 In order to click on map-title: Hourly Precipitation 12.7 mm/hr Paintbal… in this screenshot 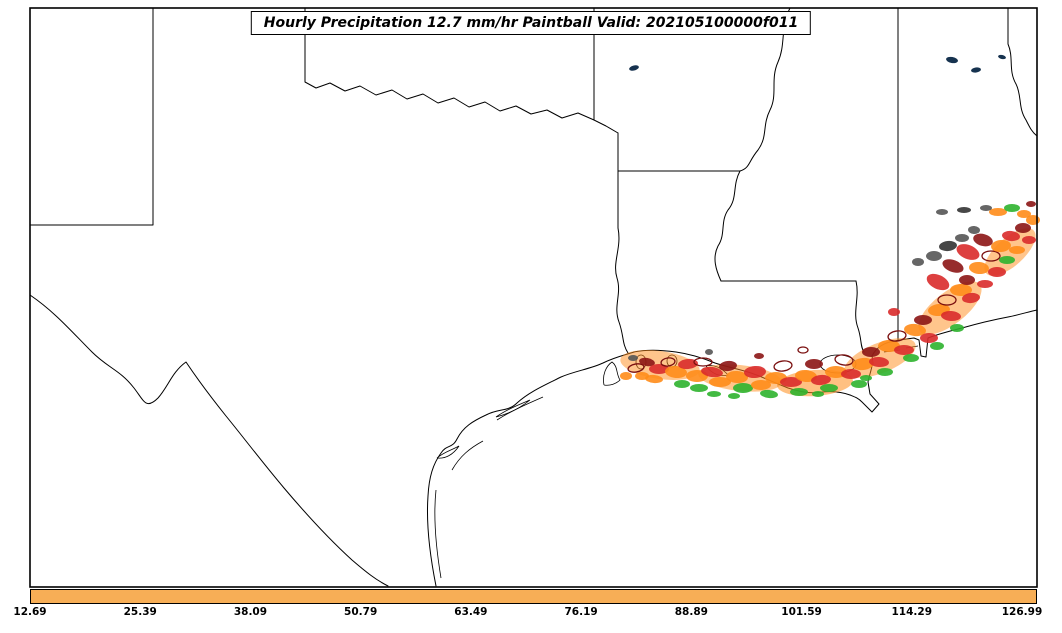, I will do `click(531, 23)`.